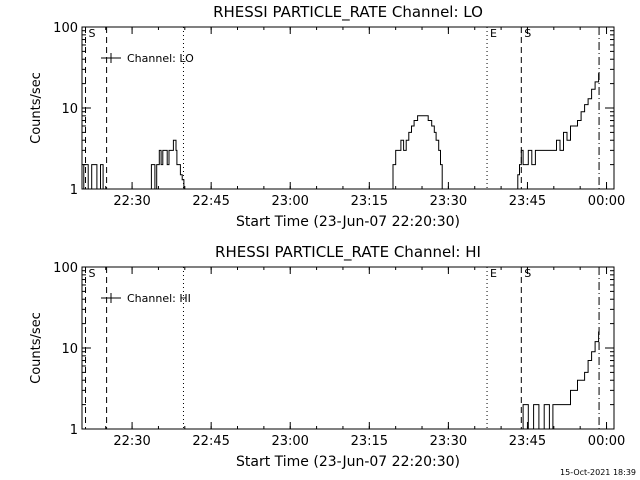  What do you see at coordinates (348, 12) in the screenshot?
I see `chart-title: RHESSI PARTICLE_RATE Channel: LO` at bounding box center [348, 12].